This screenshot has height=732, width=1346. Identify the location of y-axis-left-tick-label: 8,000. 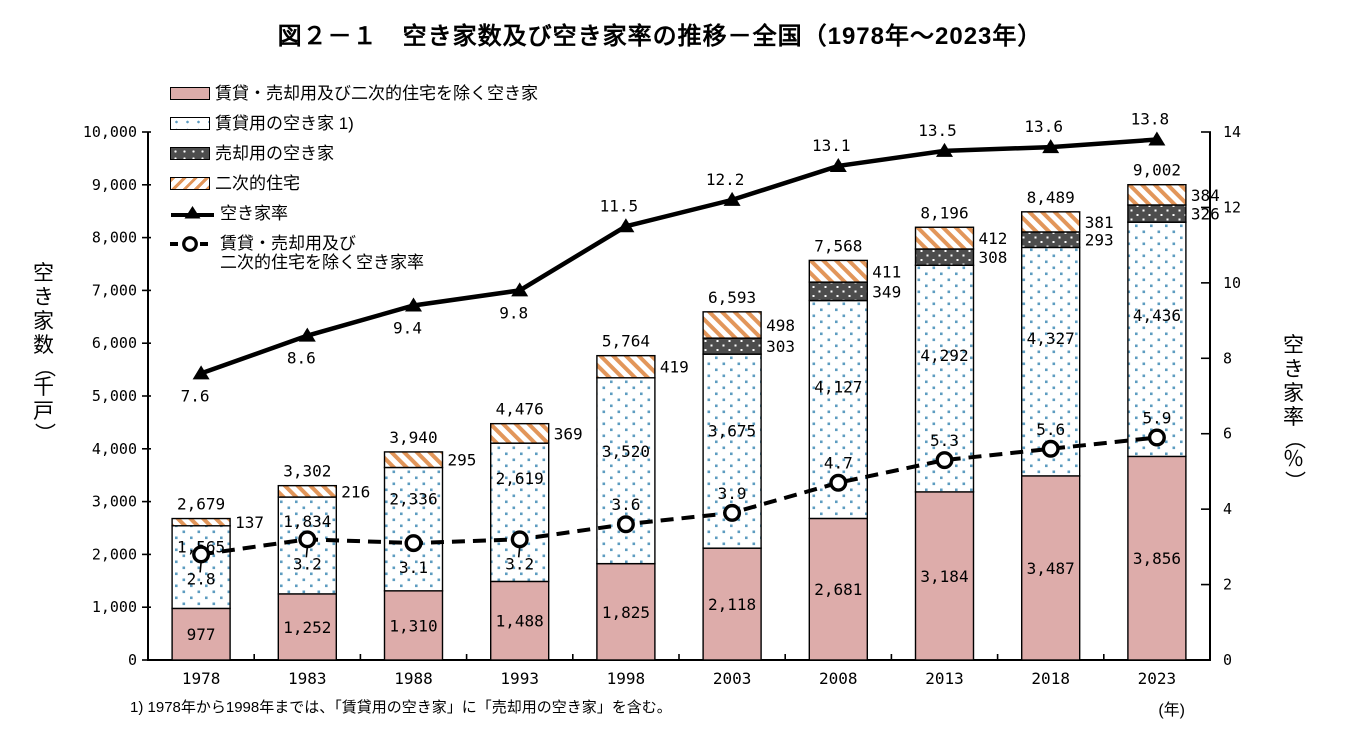
(114, 238).